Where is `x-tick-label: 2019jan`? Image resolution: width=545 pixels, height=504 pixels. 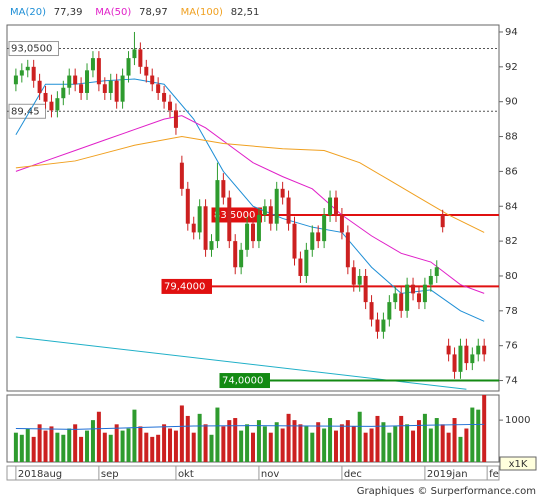
x-tick-label: 2019jan is located at coordinates (447, 474).